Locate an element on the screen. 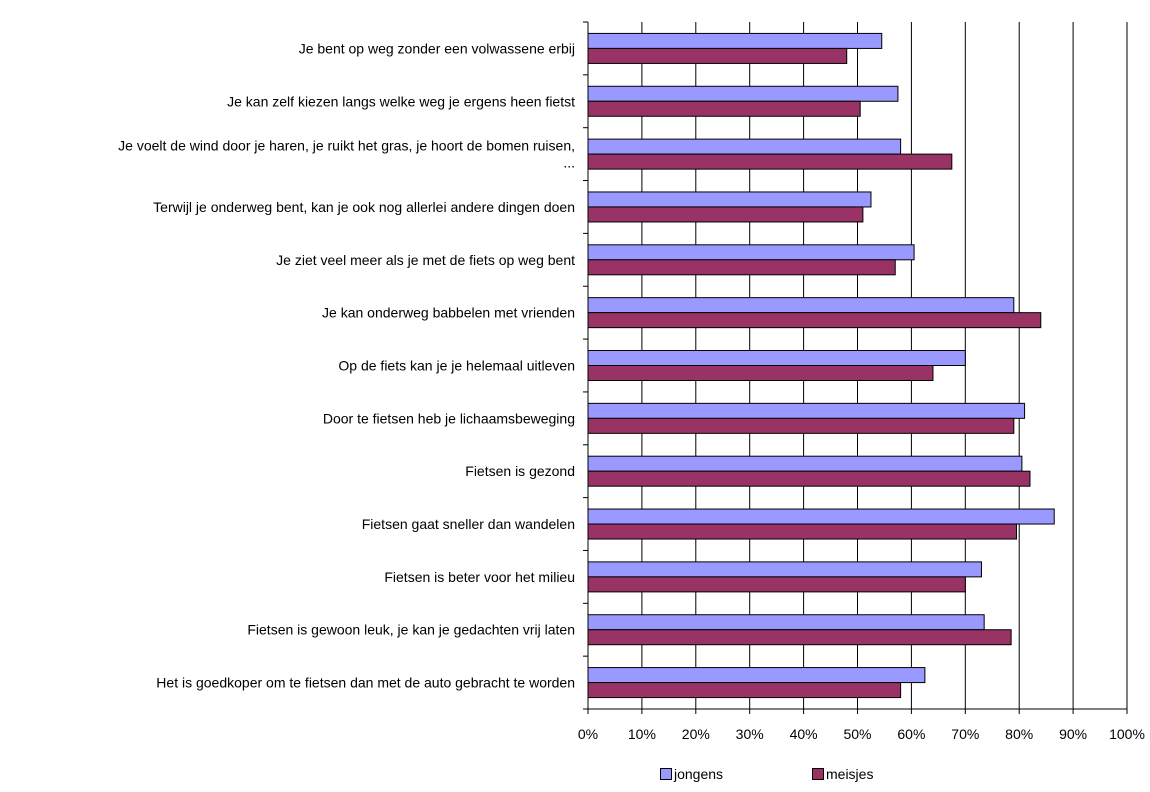 Image resolution: width=1150 pixels, height=792 pixels. x-tick-label: 30% is located at coordinates (750, 734).